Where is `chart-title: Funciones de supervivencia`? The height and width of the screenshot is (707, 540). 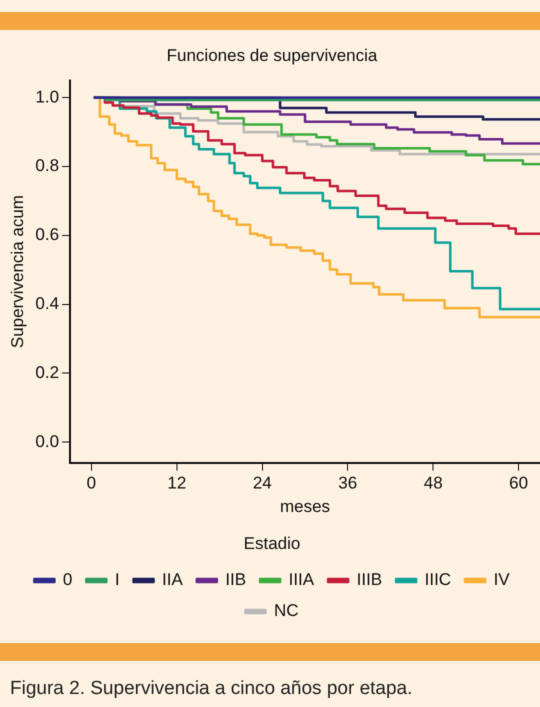 chart-title: Funciones de supervivencia is located at coordinates (272, 55).